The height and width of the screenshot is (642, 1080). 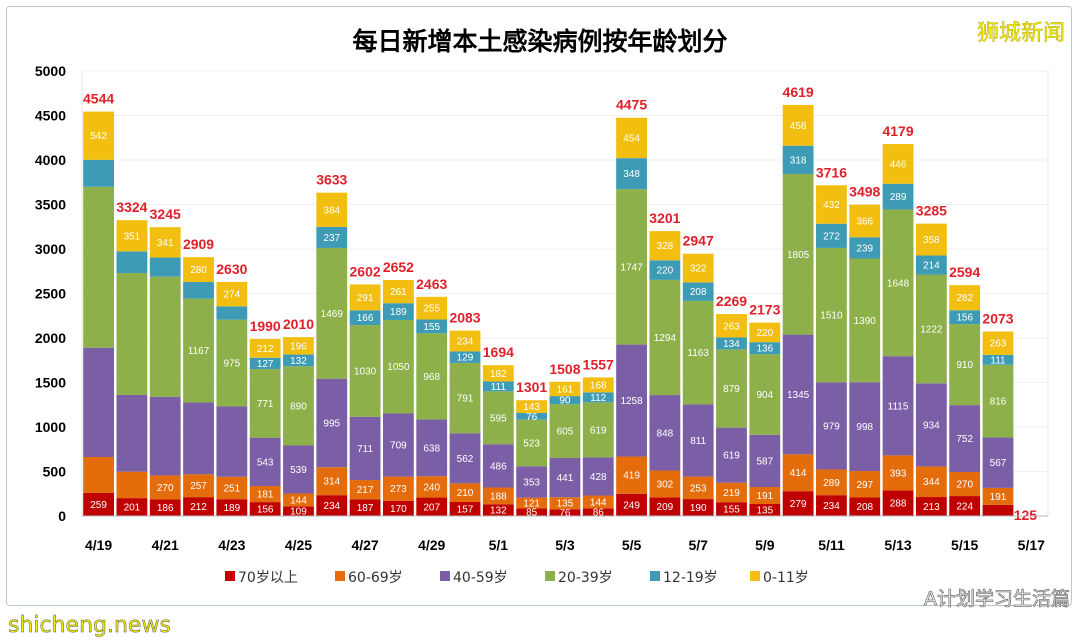 I want to click on segment-label: 190, so click(x=698, y=508).